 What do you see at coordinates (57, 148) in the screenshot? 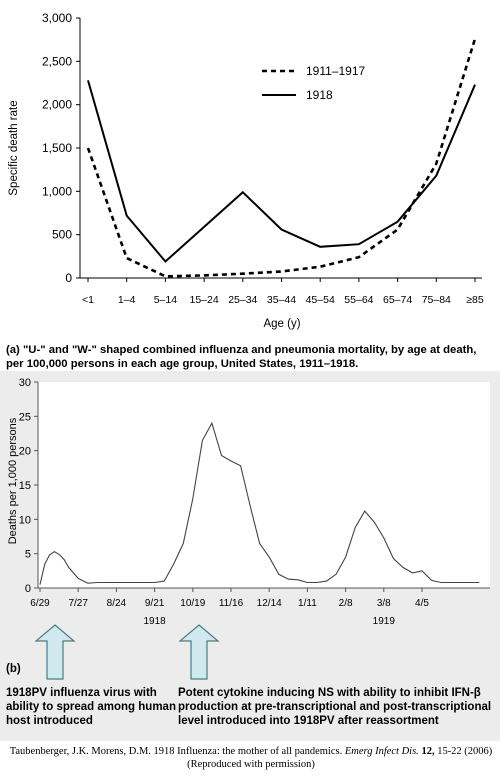
I see `y-tick-label-a: 1,500` at bounding box center [57, 148].